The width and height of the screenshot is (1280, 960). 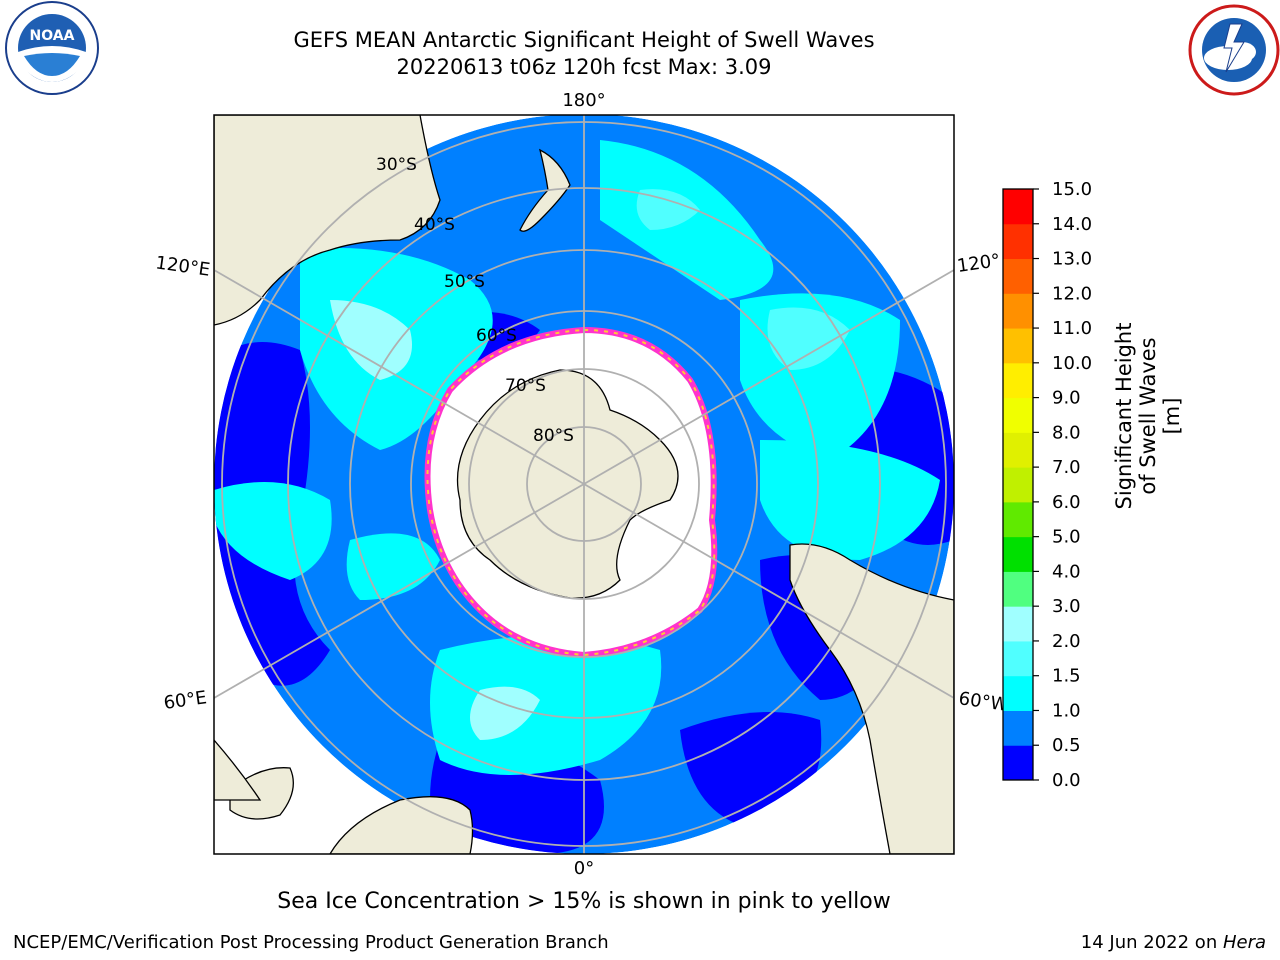 What do you see at coordinates (396, 165) in the screenshot?
I see `lat-label-30s: 30°S` at bounding box center [396, 165].